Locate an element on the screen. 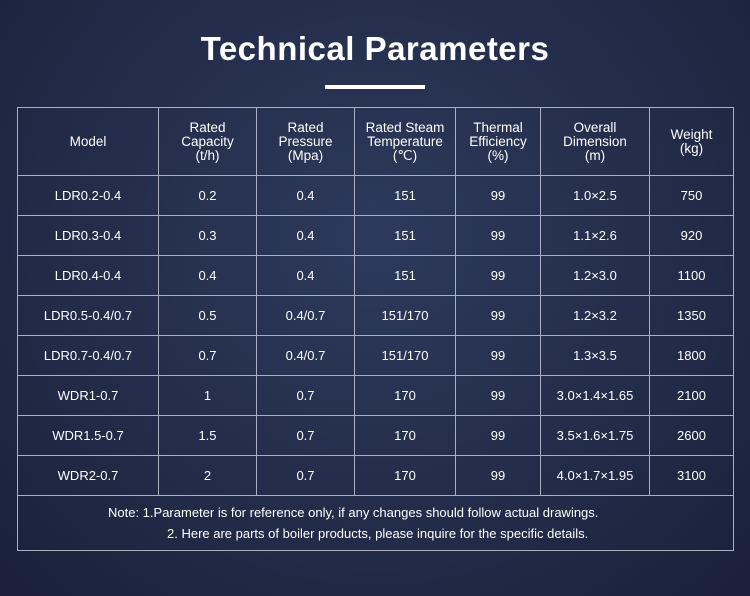 This screenshot has width=750, height=596. table-cell: 1.2×3.2 is located at coordinates (595, 315).